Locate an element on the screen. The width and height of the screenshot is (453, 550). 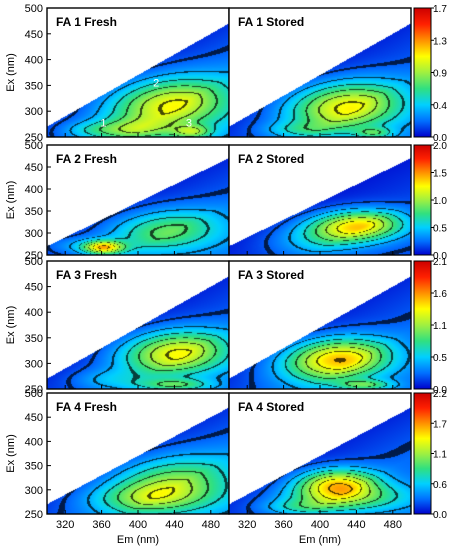
panel-2-stored: FA 2 Stored is located at coordinates (320, 200).